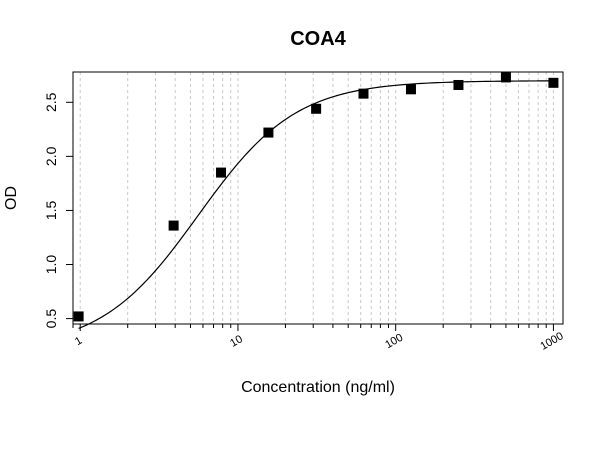  What do you see at coordinates (318, 387) in the screenshot?
I see `x-axis-label: Concentration (ng/ml)` at bounding box center [318, 387].